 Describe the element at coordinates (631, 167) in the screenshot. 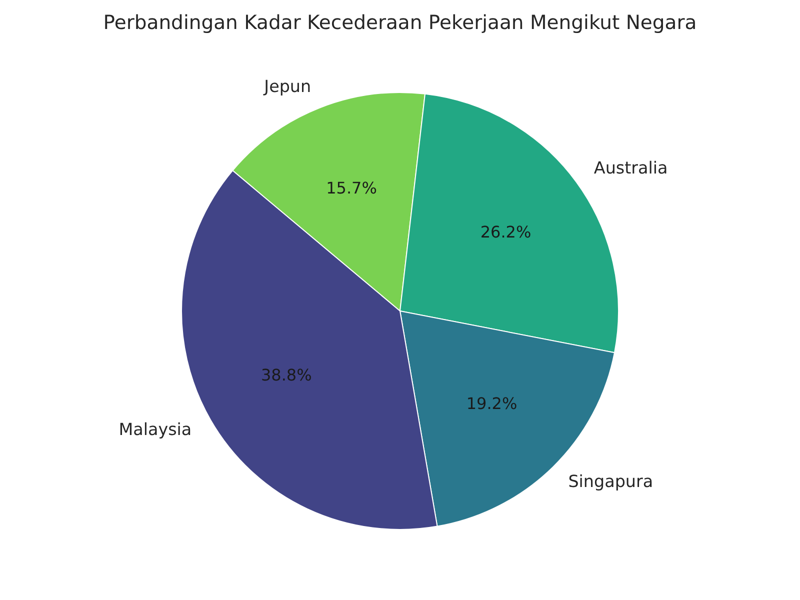

I see `slice-label: Australia` at that location.